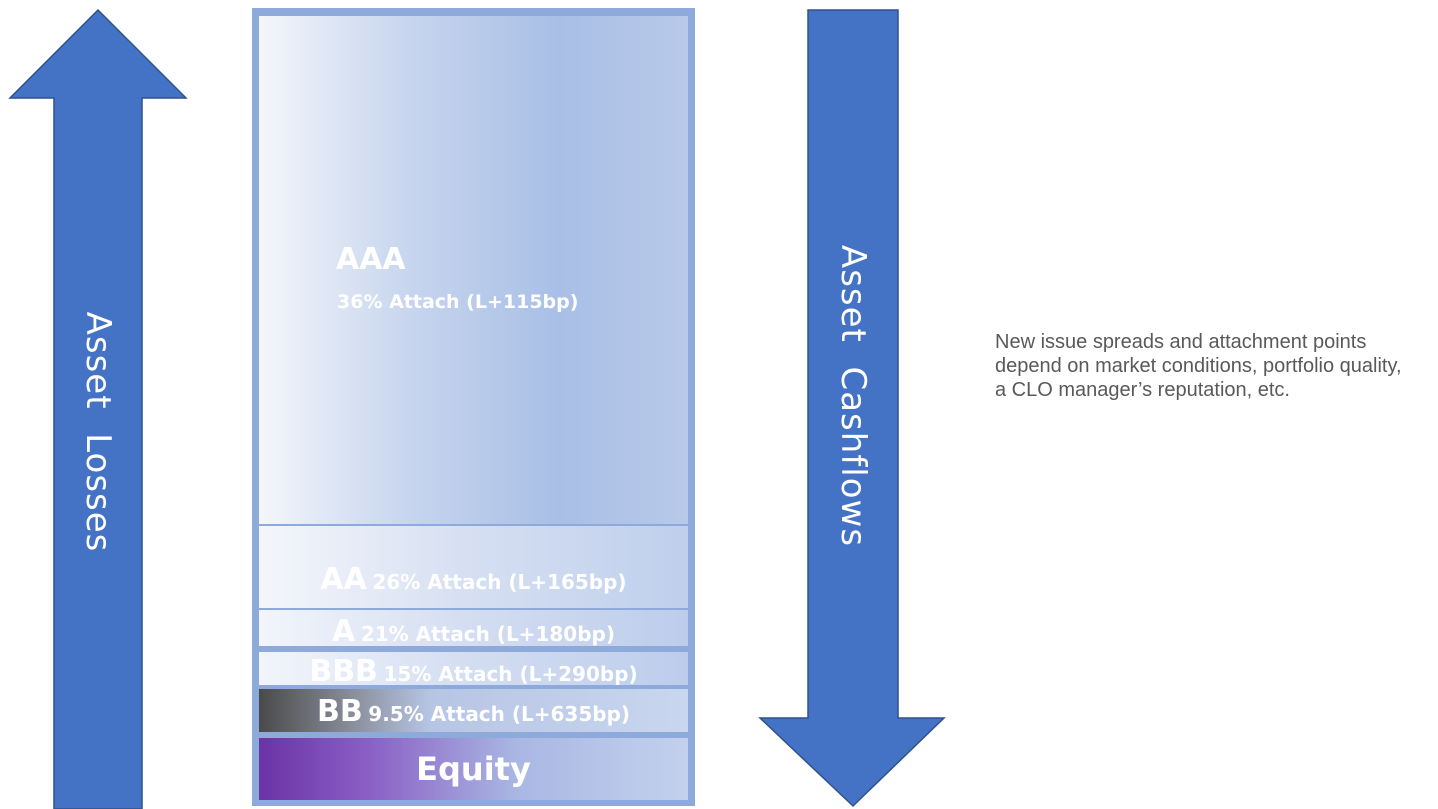  Describe the element at coordinates (343, 579) in the screenshot. I see `tranche-aa-name: AA` at that location.